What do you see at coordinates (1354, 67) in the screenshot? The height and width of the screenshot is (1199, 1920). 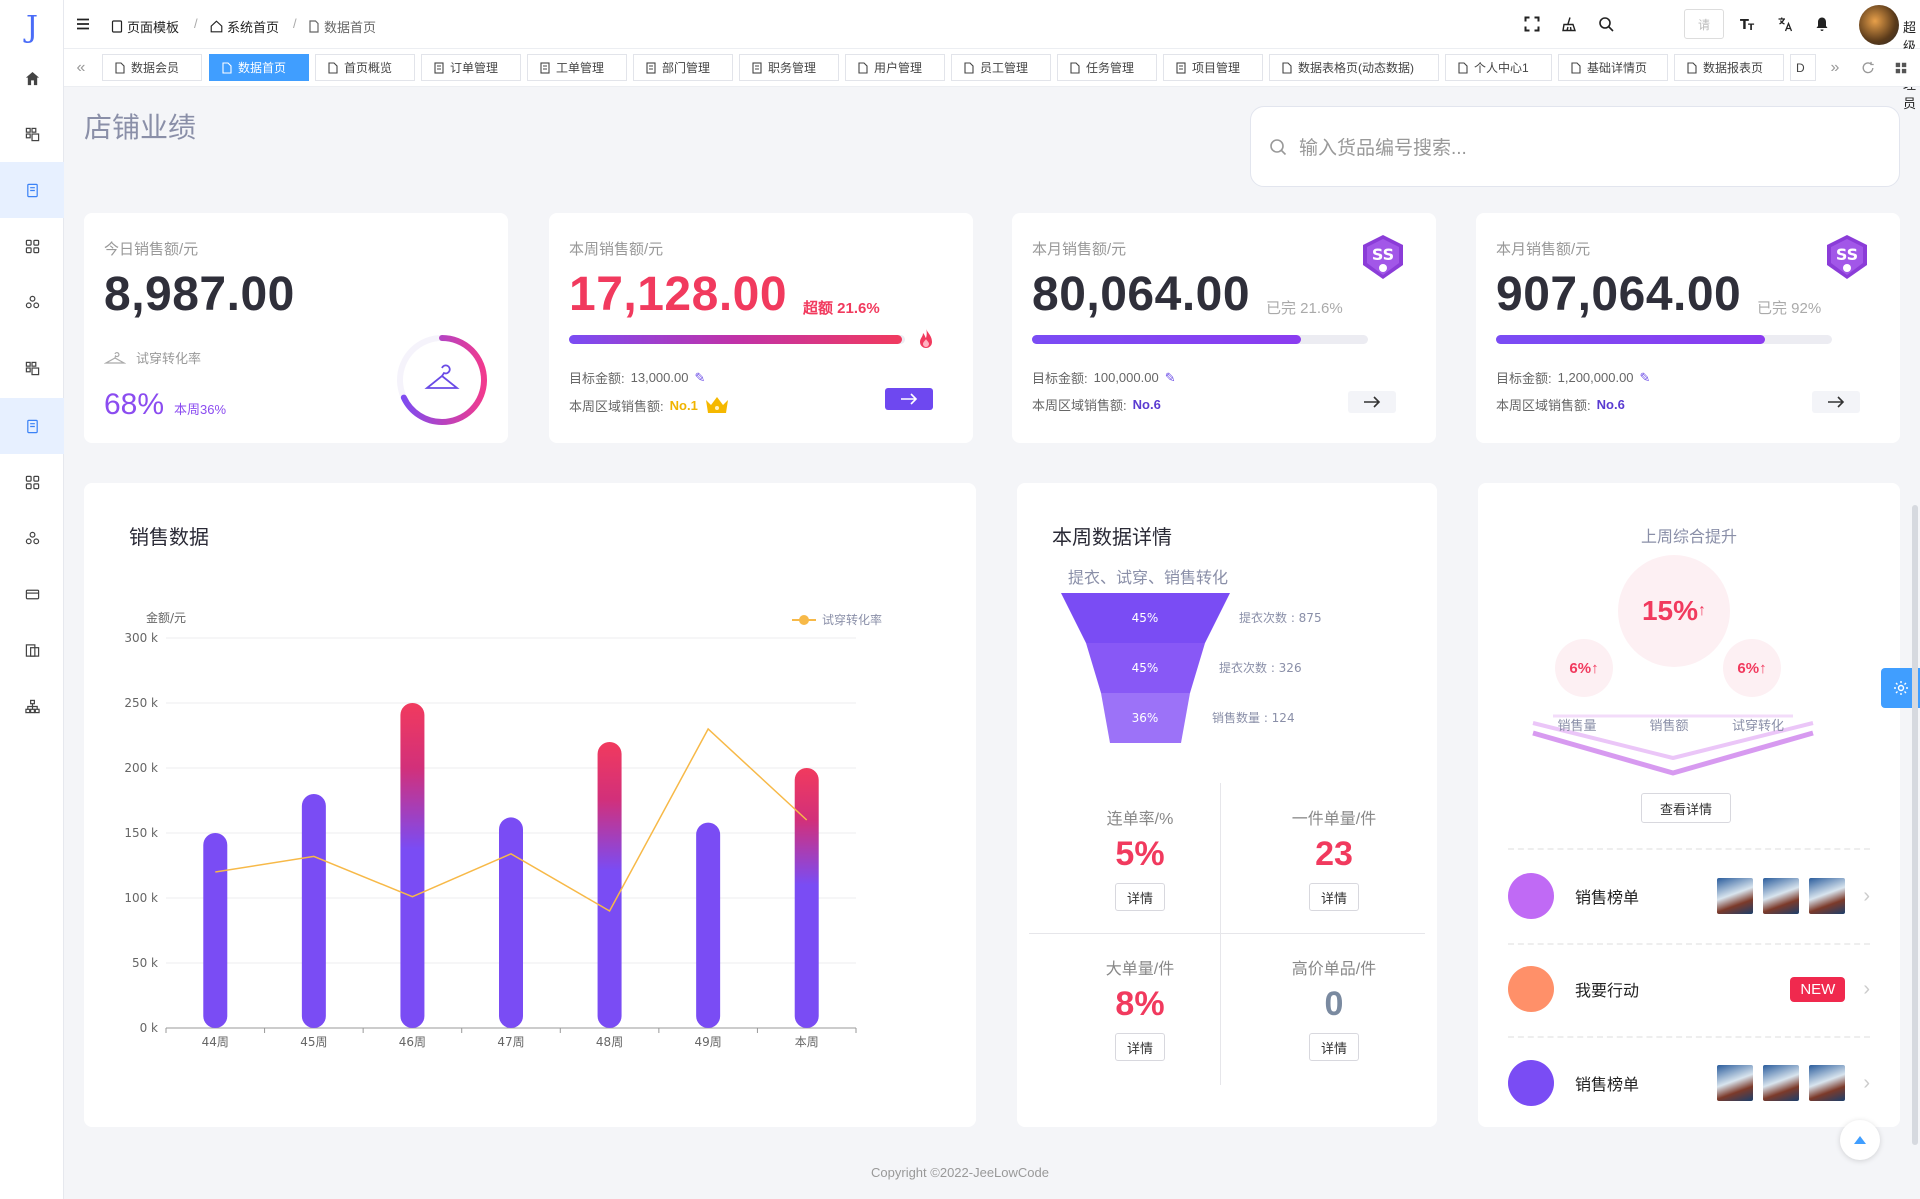 I see `tab-dynamic-table: 数据表格页(动态数据)` at bounding box center [1354, 67].